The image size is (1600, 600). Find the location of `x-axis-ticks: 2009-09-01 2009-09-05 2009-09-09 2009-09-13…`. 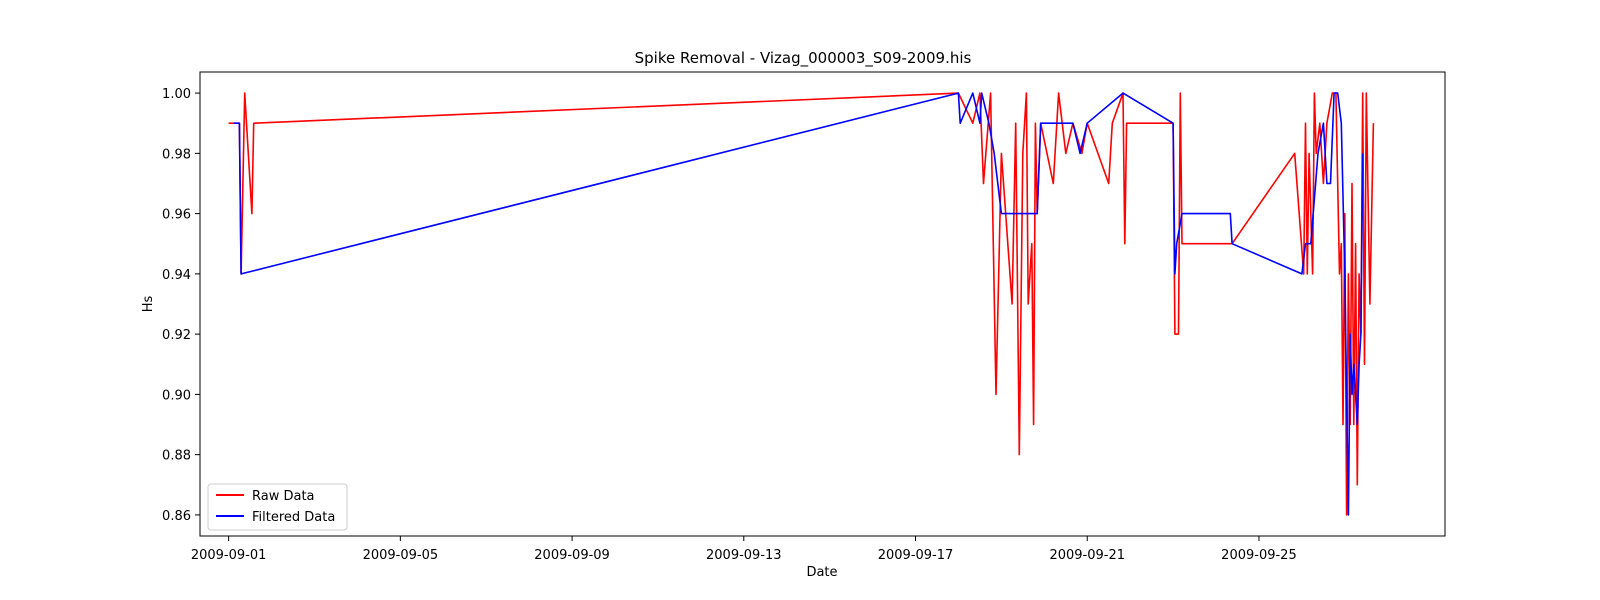

x-axis-ticks: 2009-09-01 2009-09-05 2009-09-09 2009-09-13… is located at coordinates (744, 549).